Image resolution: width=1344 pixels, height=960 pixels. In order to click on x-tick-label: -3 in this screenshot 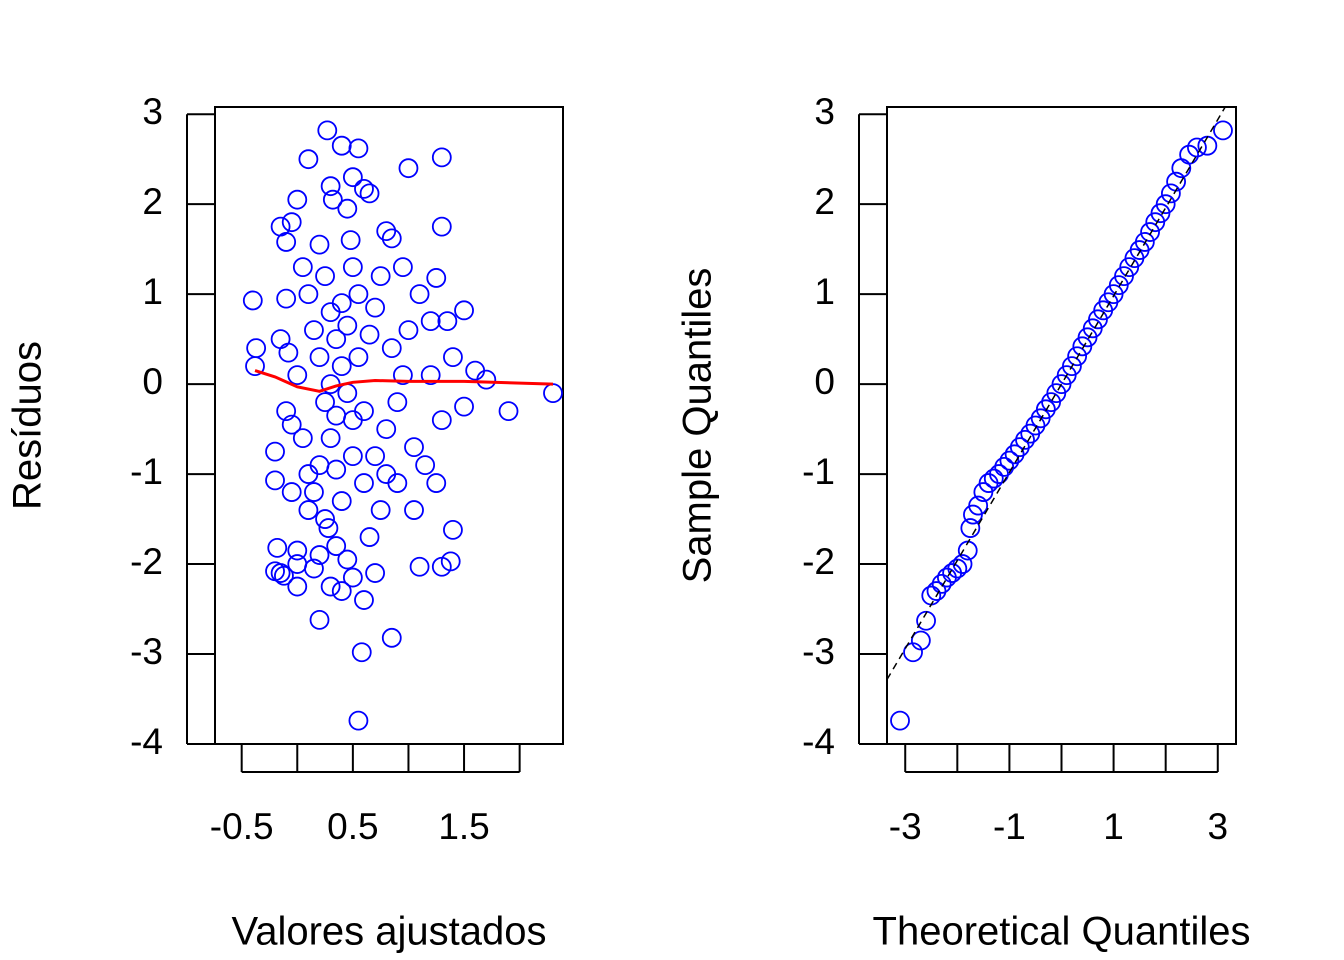, I will do `click(905, 826)`.